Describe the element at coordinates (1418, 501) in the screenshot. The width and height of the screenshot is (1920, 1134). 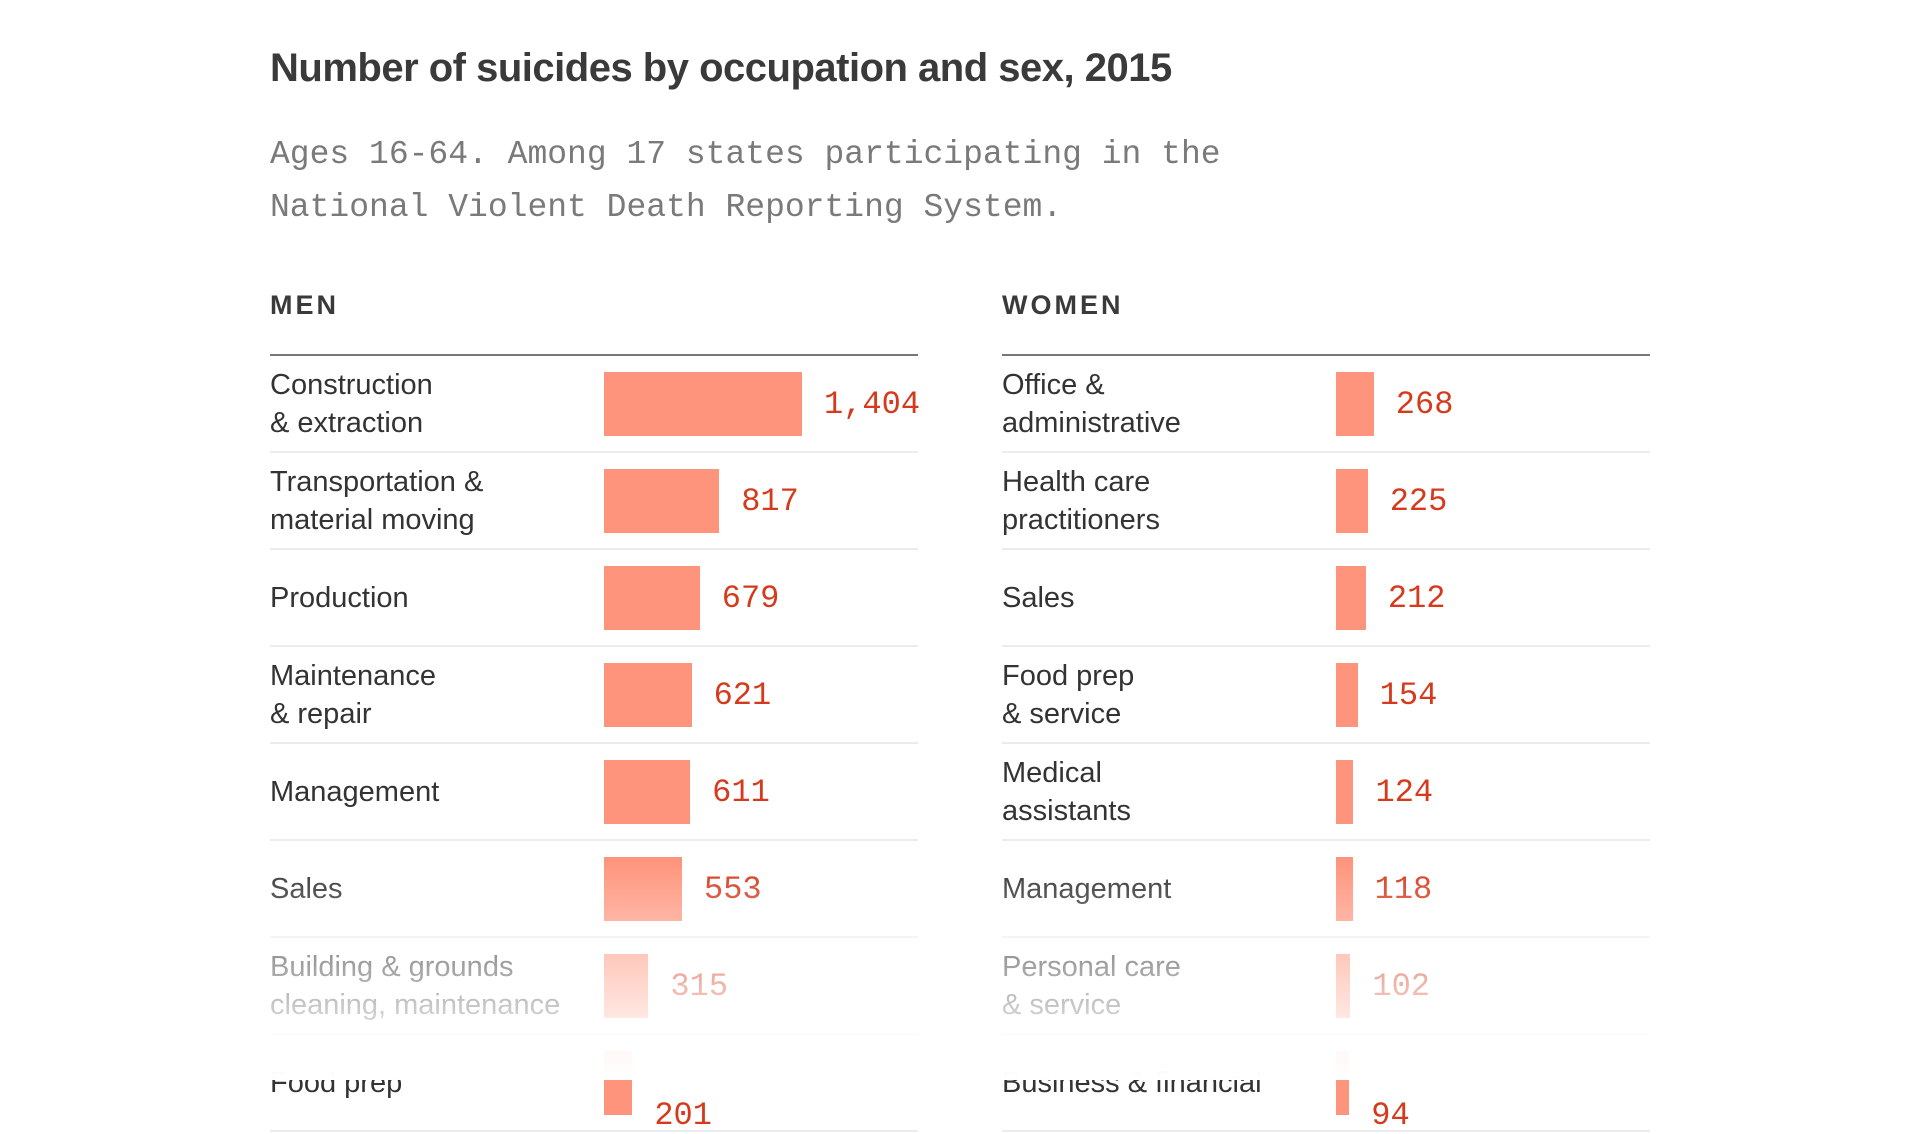
I see `value-label: 225` at that location.